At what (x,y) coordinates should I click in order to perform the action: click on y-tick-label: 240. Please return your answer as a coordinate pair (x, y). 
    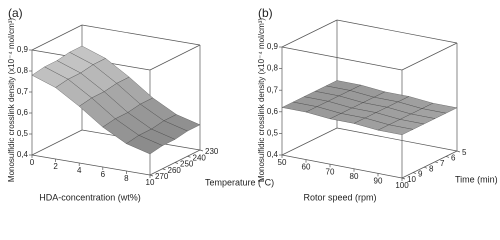
    Looking at the image, I should click on (200, 157).